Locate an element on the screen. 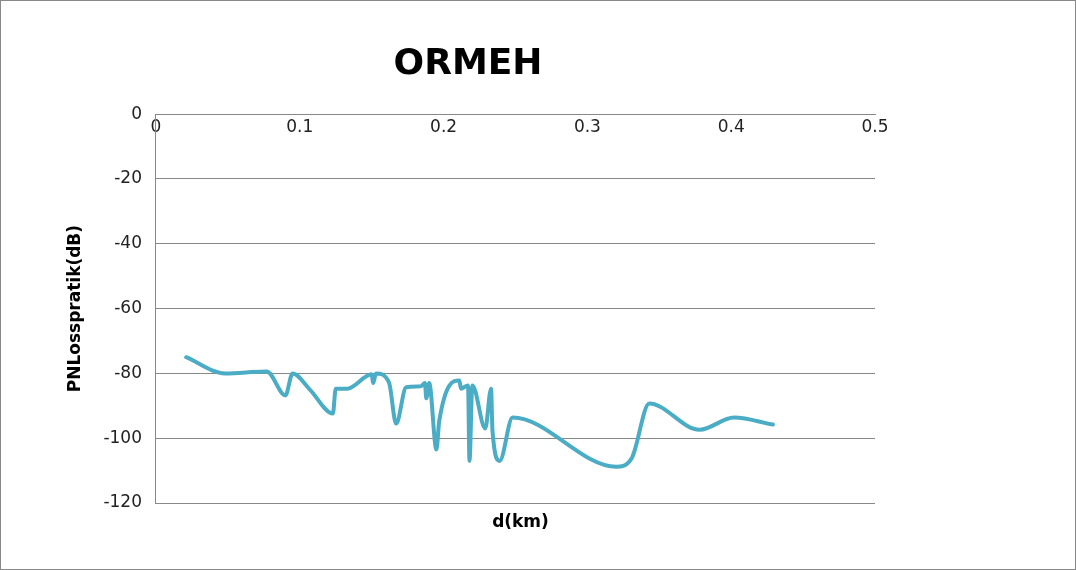  x-tick-label: 0.5 is located at coordinates (875, 125).